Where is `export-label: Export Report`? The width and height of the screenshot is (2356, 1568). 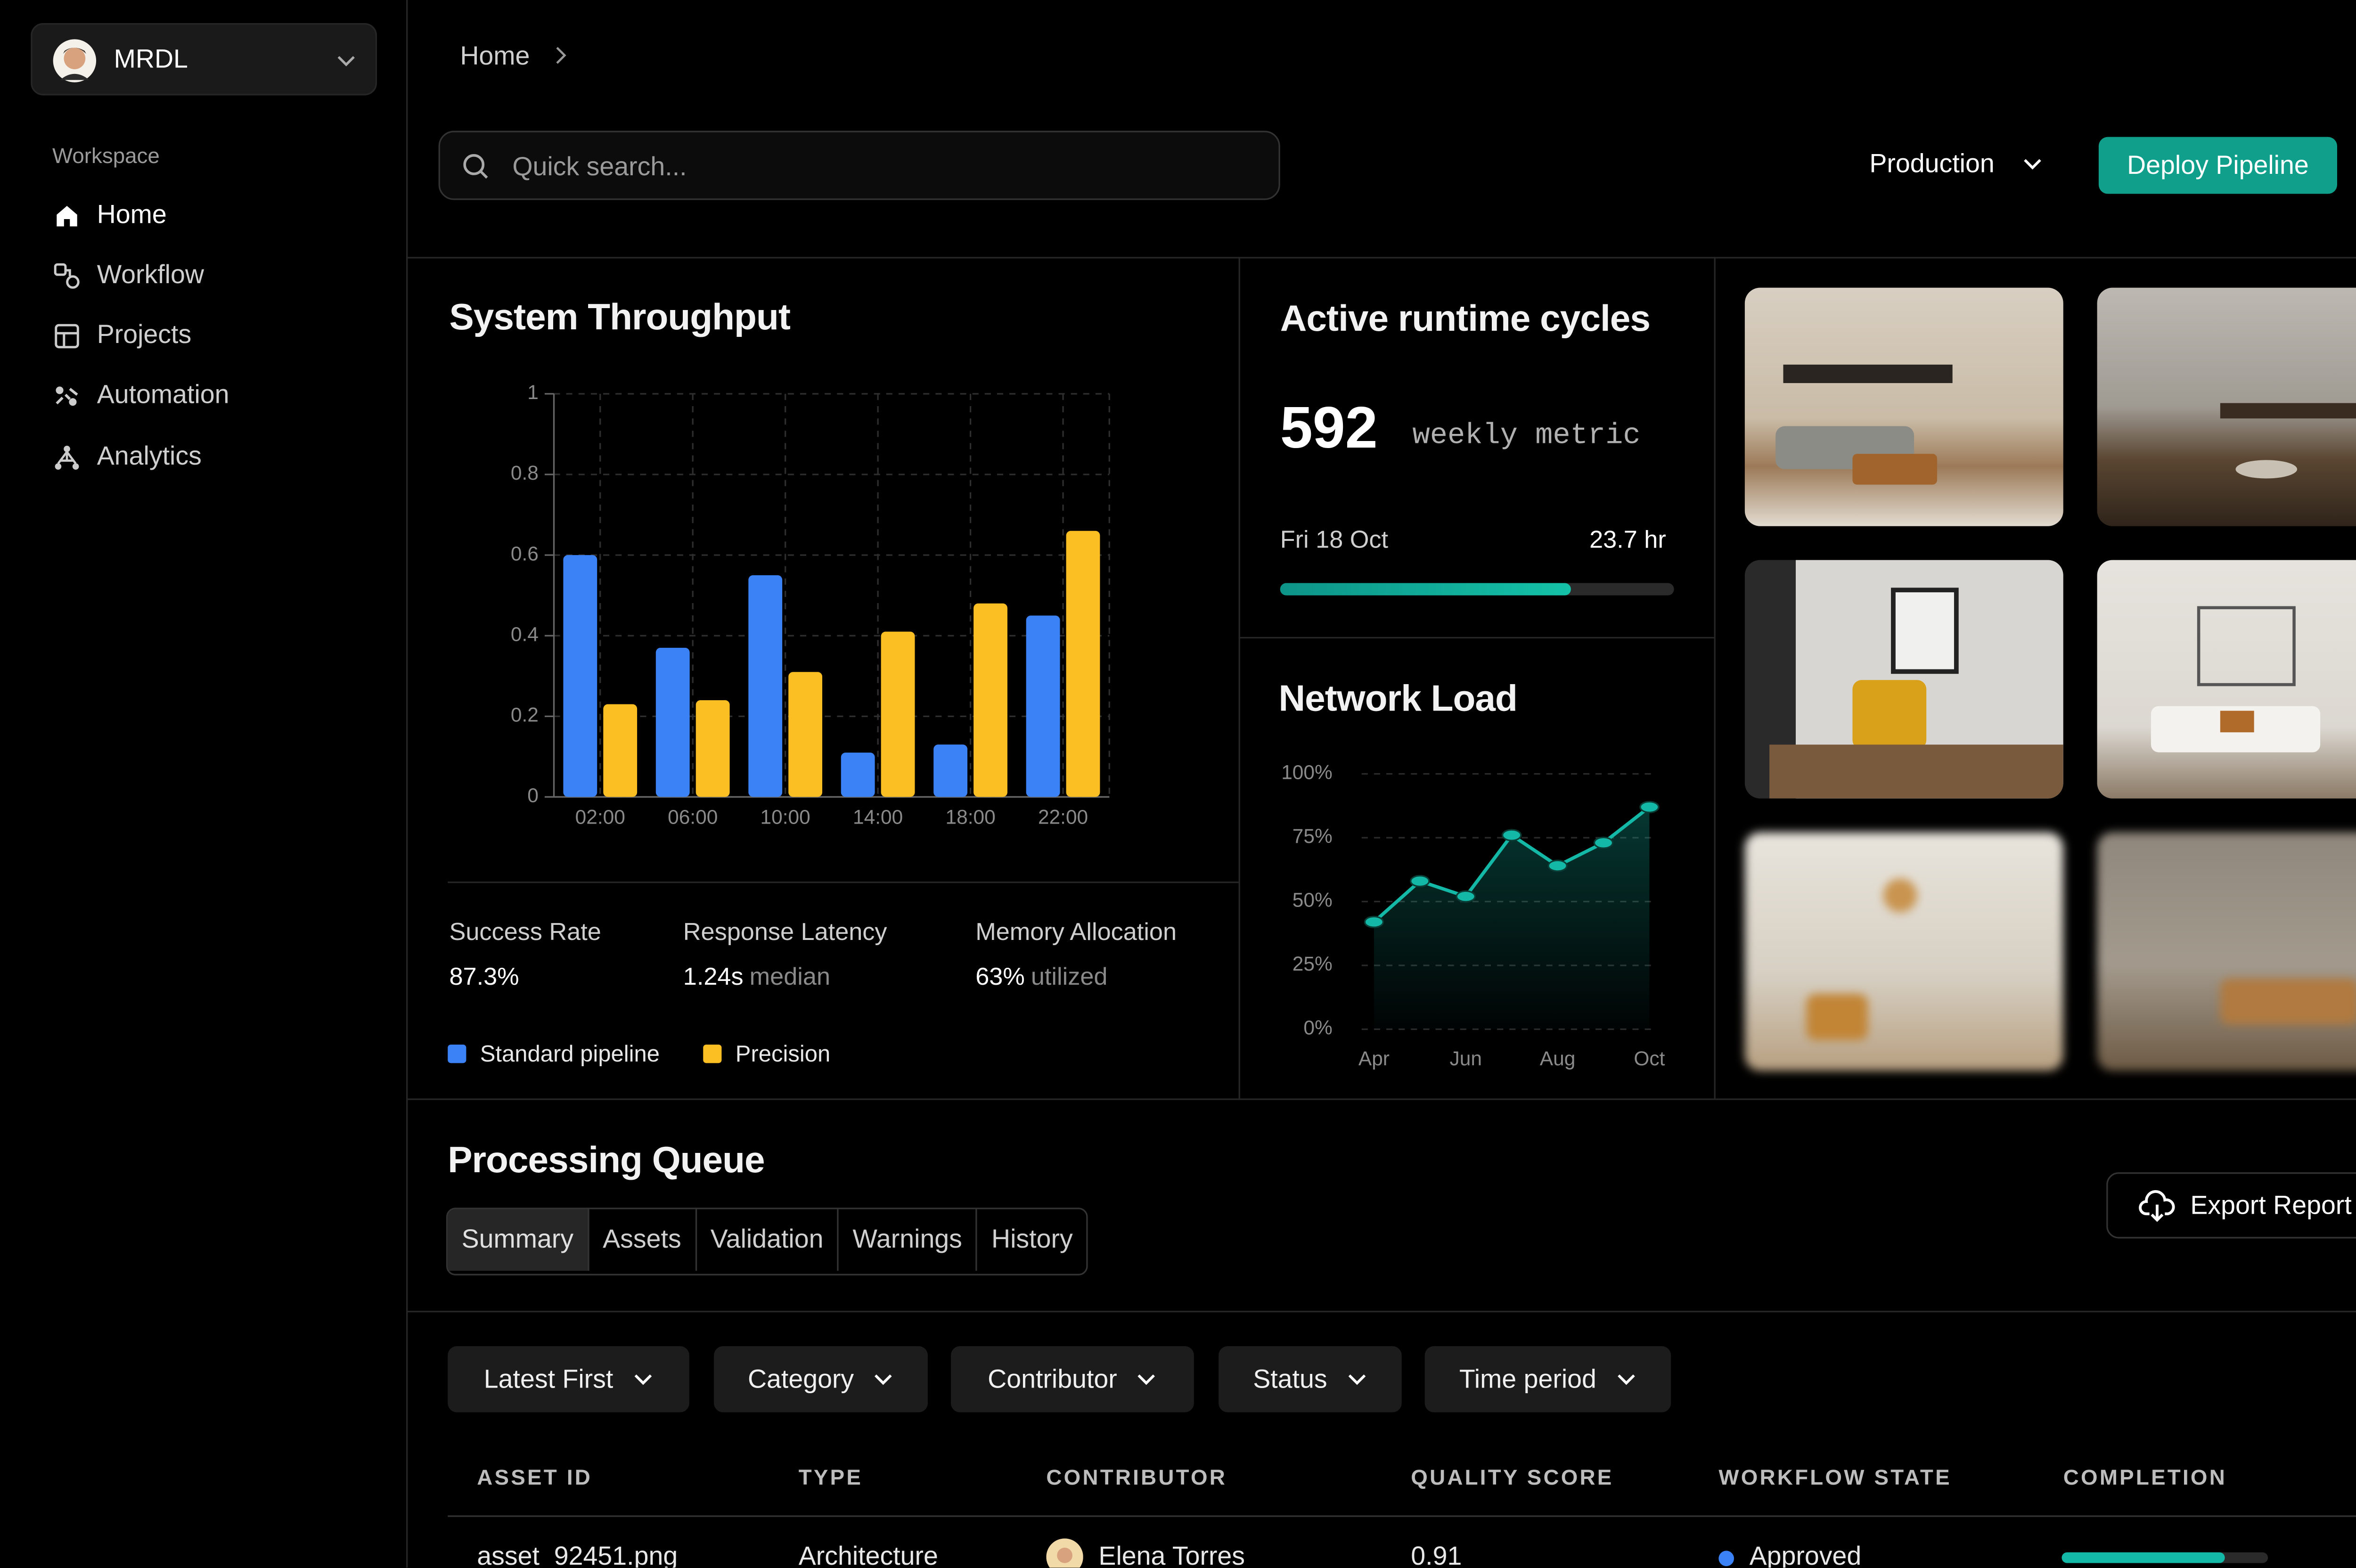
export-label: Export Report is located at coordinates (2271, 1205).